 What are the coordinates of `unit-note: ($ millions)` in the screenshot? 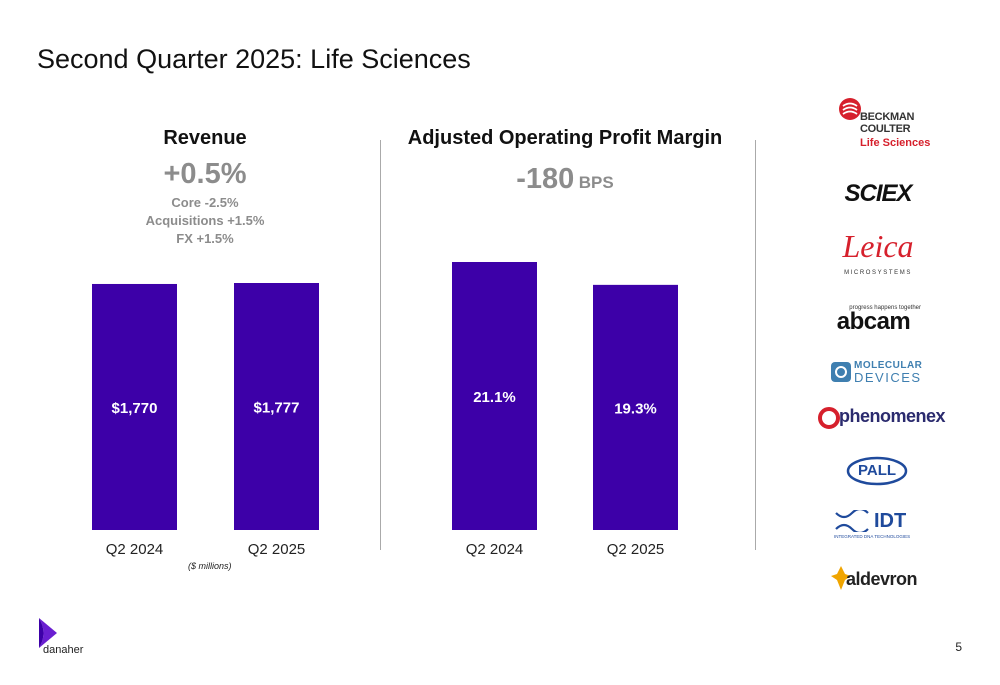 It's located at (210, 566).